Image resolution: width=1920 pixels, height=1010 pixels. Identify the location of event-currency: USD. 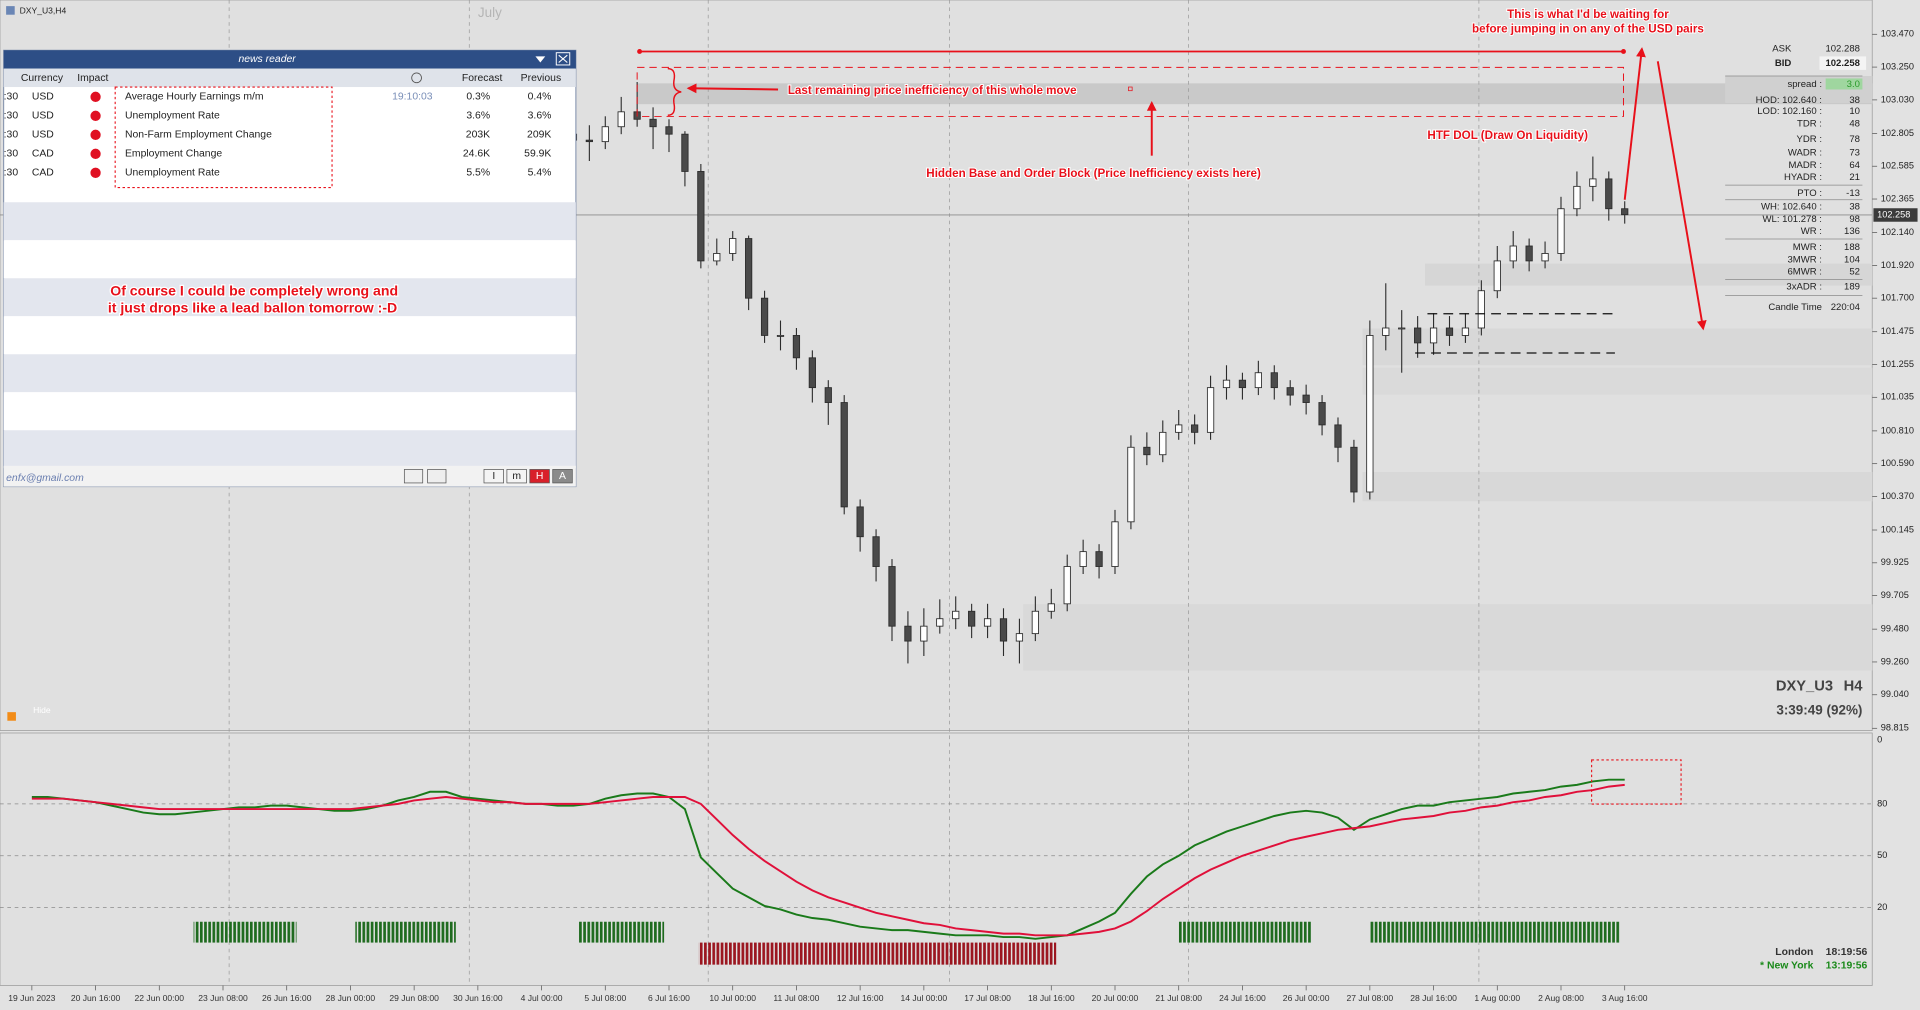
(43, 116).